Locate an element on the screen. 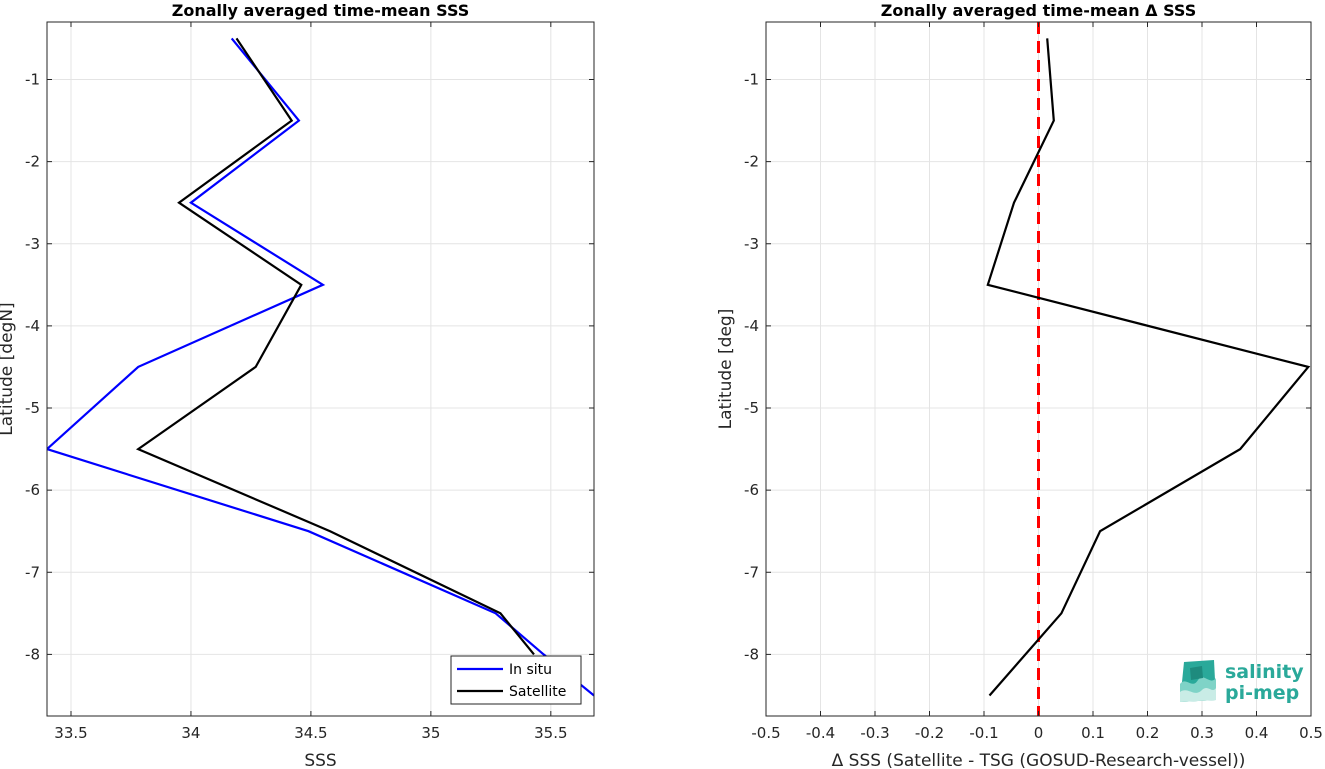 The image size is (1325, 769). wave-logo-icon is located at coordinates (1198, 681).